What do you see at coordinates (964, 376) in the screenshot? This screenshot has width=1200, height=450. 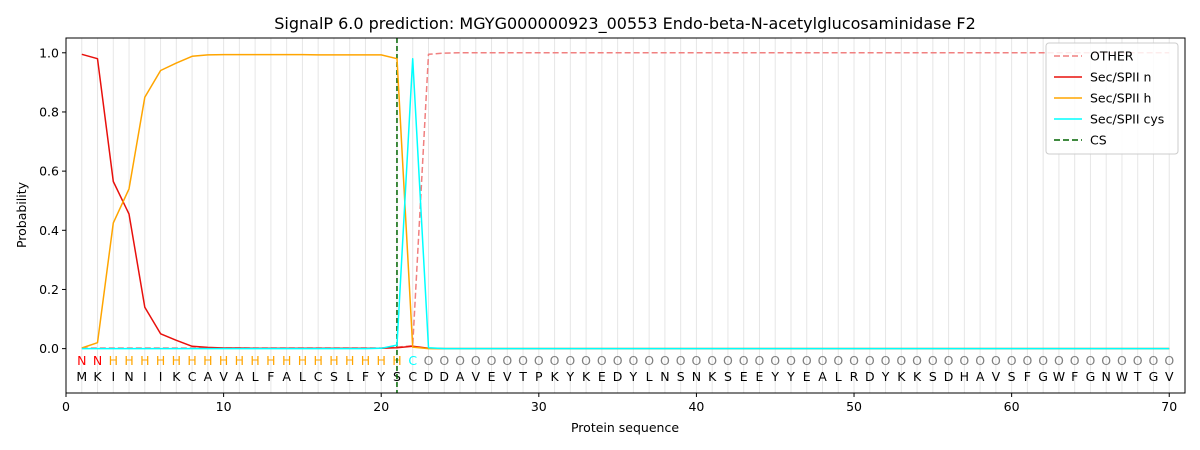 I see `sequence-letter: H` at bounding box center [964, 376].